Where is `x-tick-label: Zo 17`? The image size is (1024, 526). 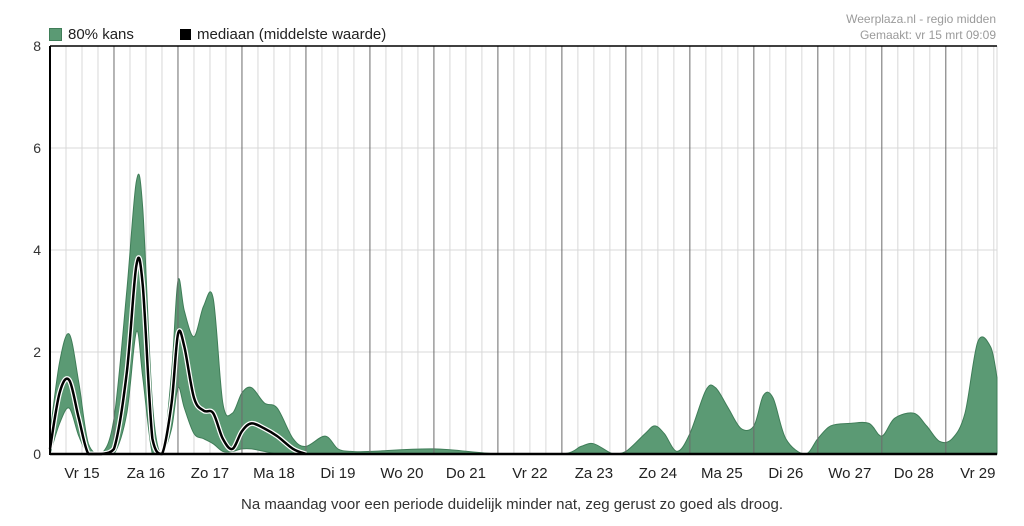
x-tick-label: Zo 17 is located at coordinates (210, 473).